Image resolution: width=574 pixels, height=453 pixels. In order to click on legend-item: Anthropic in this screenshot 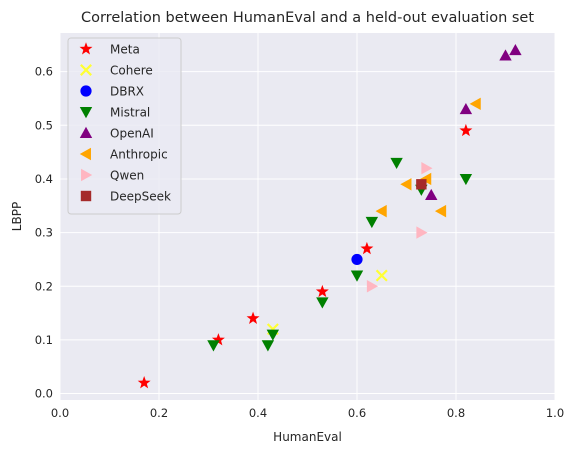, I will do `click(123, 154)`.